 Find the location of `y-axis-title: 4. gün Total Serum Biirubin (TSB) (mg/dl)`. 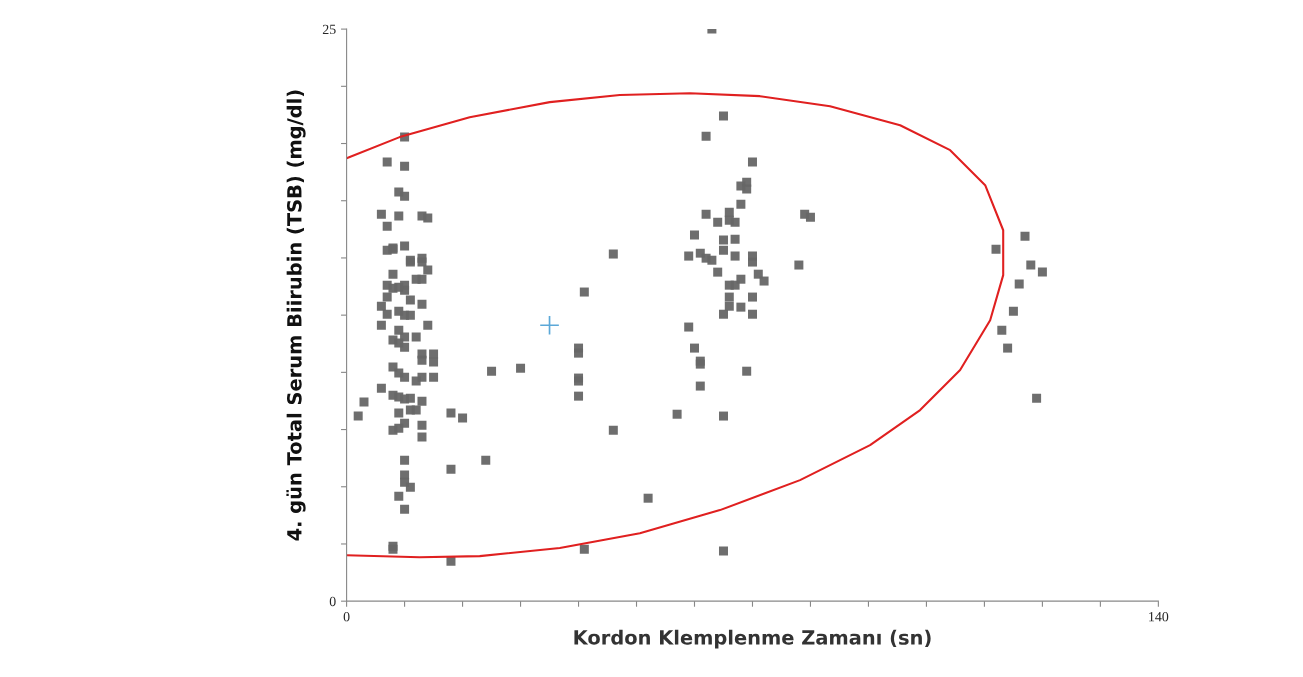

y-axis-title: 4. gün Total Serum Biirubin (TSB) (mg/dl) is located at coordinates (296, 315).